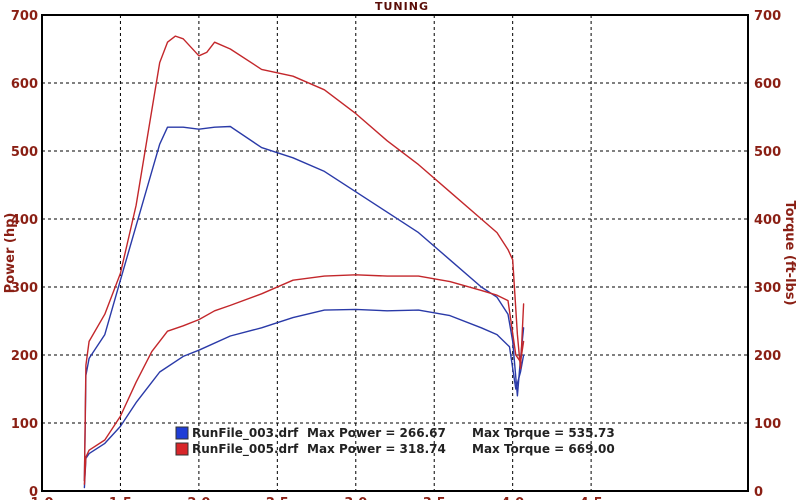 The width and height of the screenshot is (800, 500). Describe the element at coordinates (434, 498) in the screenshot. I see `x-tick-label: 3.5` at that location.